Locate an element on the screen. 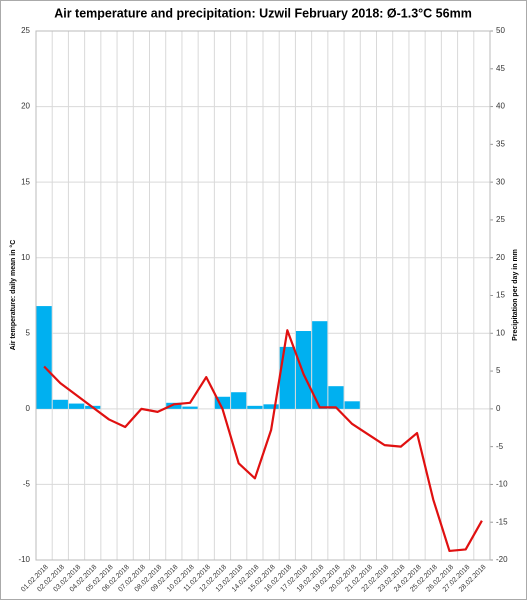  y2-axis-label: Precipitation per day in mm is located at coordinates (515, 295).